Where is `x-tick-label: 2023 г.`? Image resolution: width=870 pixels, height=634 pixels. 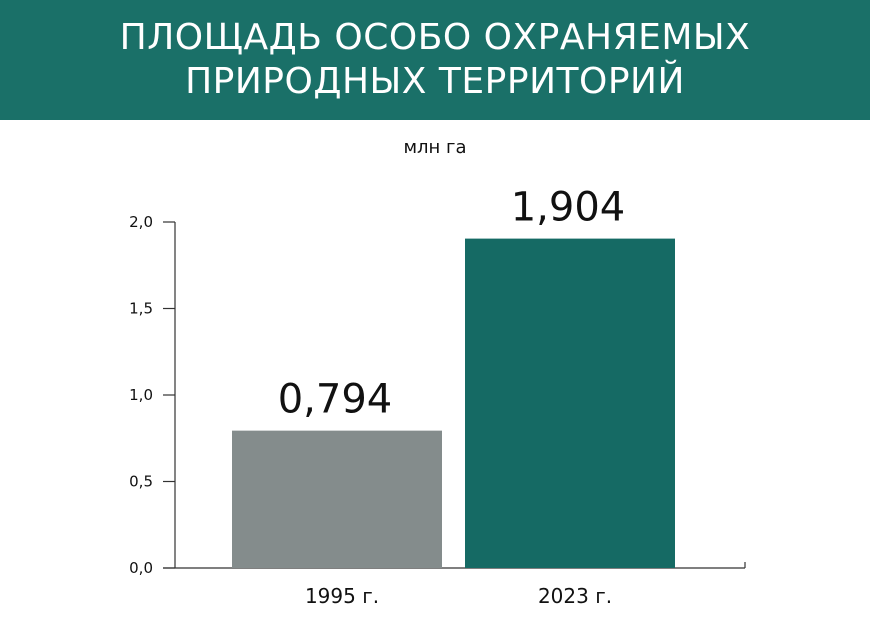
x-tick-label: 2023 г. is located at coordinates (575, 596).